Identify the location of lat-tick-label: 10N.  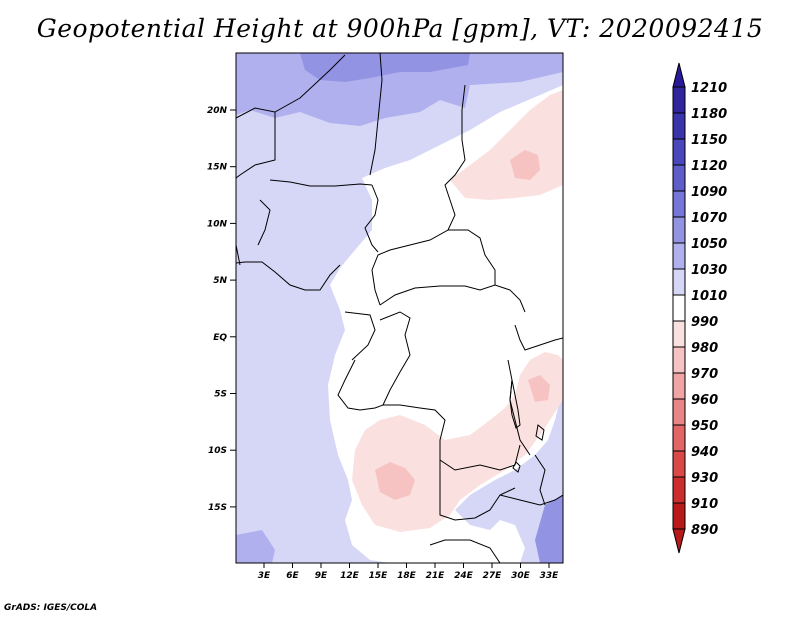
(217, 224).